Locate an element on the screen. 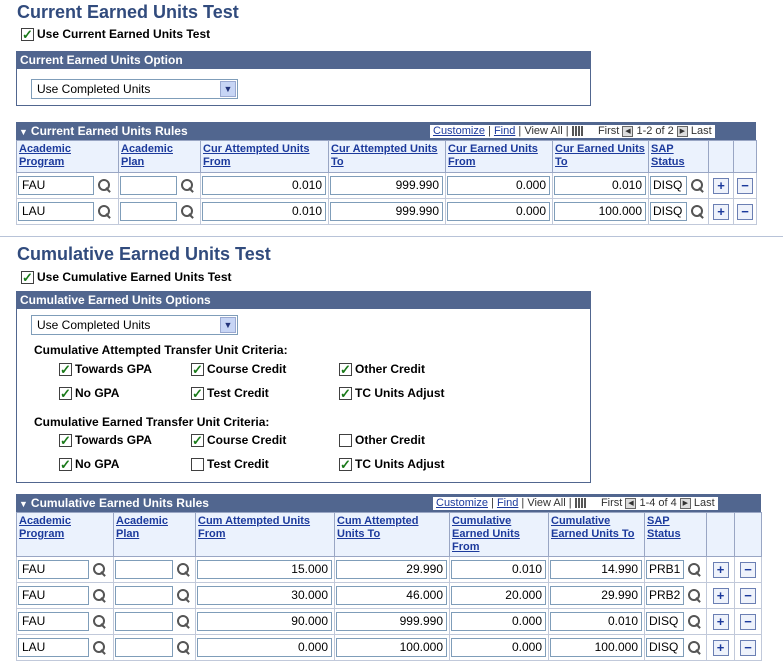  att-tc-units-adjust-checkbox: TC Units Adjust is located at coordinates (392, 393).